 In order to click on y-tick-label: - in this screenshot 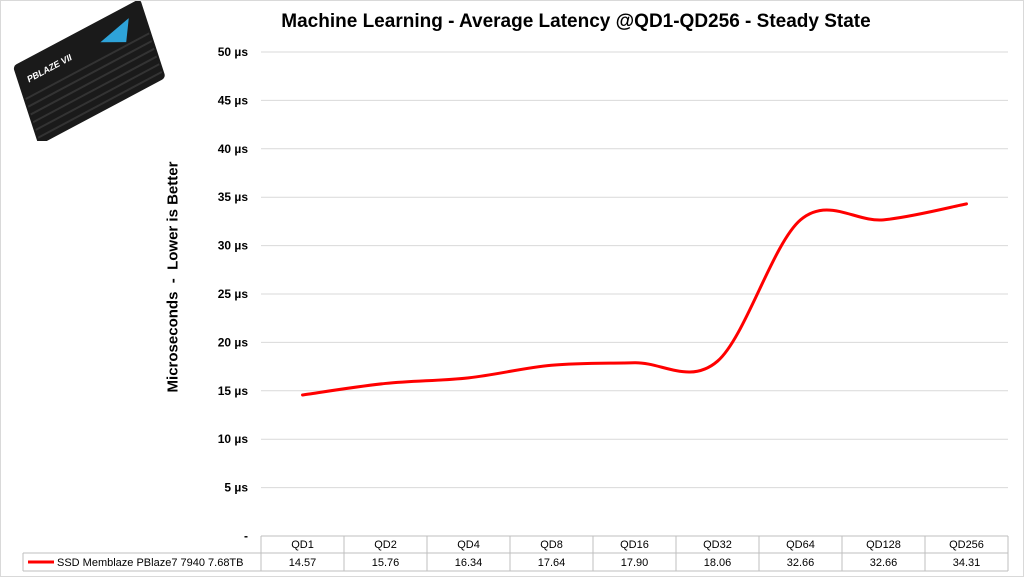, I will do `click(246, 536)`.